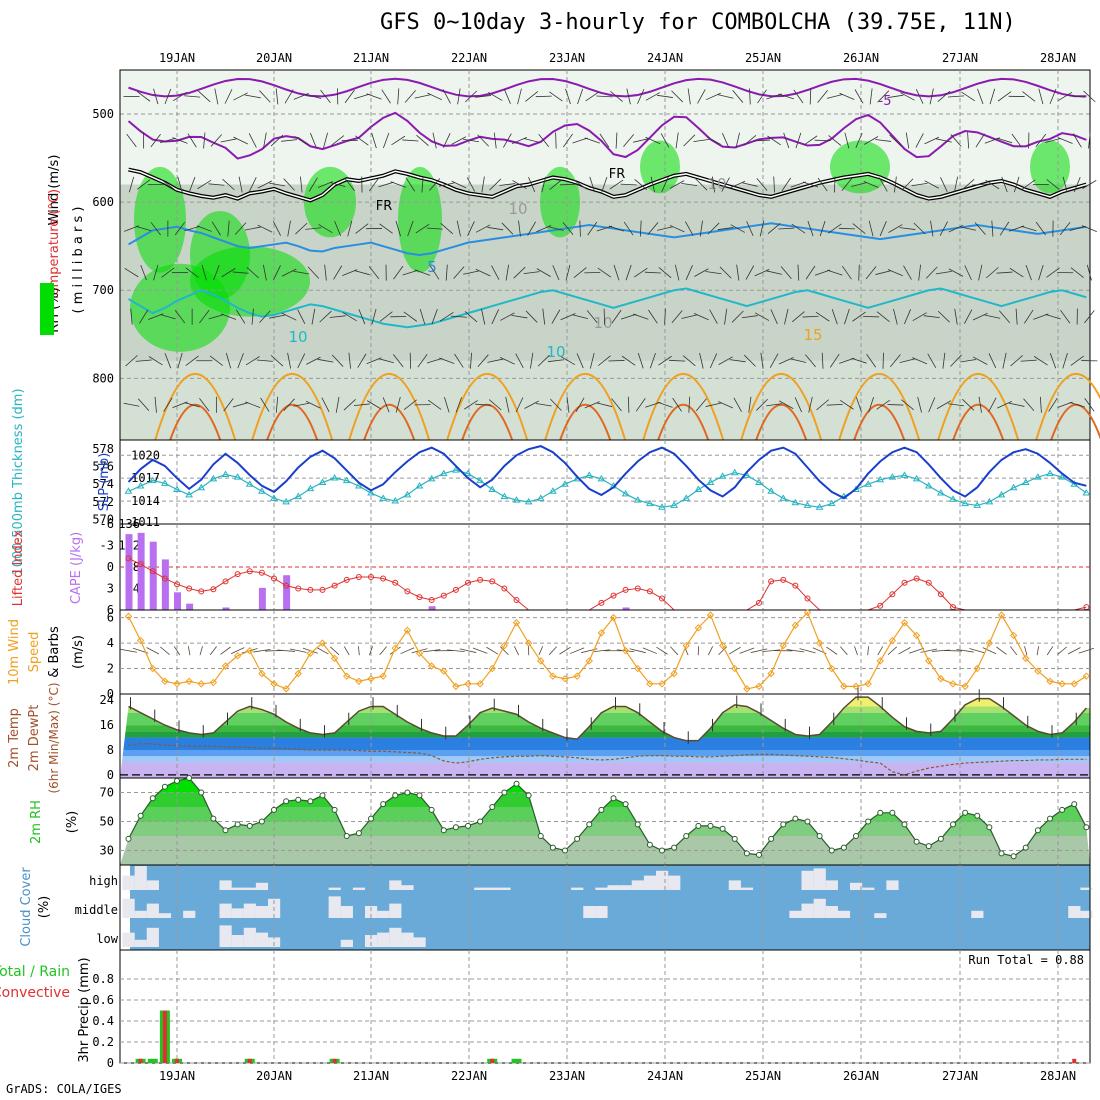 Image resolution: width=1100 pixels, height=1100 pixels. What do you see at coordinates (555, 352) in the screenshot?
I see `contour-label: 10` at bounding box center [555, 352].